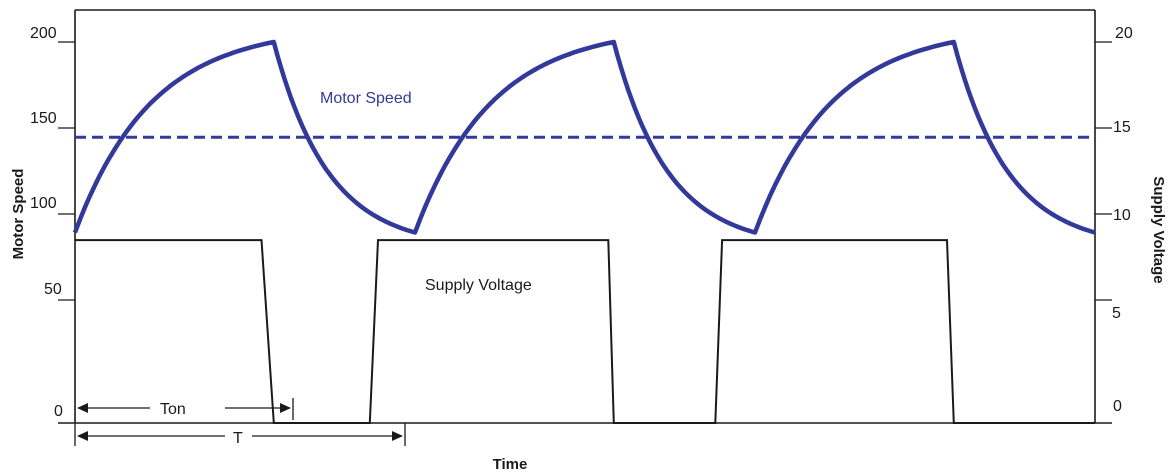 Image resolution: width=1176 pixels, height=475 pixels. What do you see at coordinates (43, 33) in the screenshot?
I see `left-tick-label-200: 200` at bounding box center [43, 33].